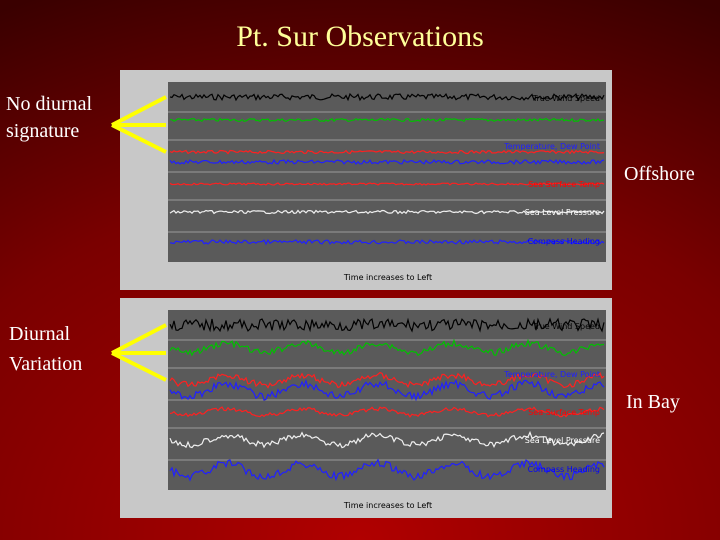 This screenshot has width=720, height=540. I want to click on slide-title: Pt. Sur Observations, so click(360, 36).